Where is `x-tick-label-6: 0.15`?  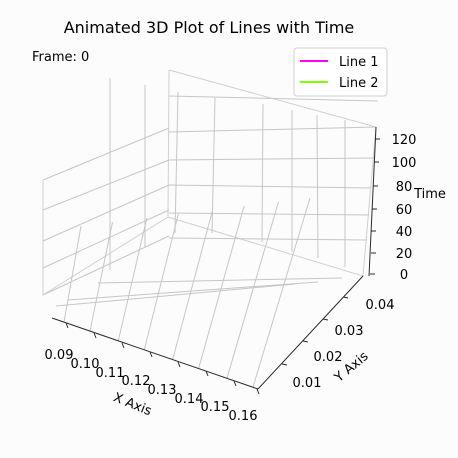
x-tick-label-6: 0.15 is located at coordinates (215, 407).